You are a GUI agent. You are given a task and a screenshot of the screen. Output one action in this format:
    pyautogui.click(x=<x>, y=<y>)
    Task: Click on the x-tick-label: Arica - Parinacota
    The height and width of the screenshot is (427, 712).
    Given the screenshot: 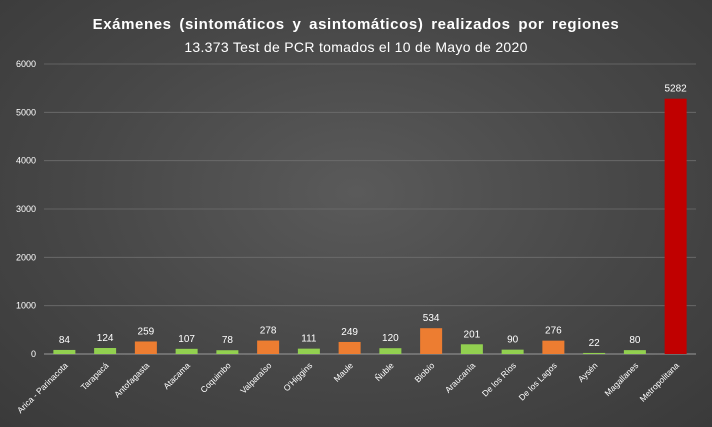 What is the action you would take?
    pyautogui.click(x=42, y=387)
    